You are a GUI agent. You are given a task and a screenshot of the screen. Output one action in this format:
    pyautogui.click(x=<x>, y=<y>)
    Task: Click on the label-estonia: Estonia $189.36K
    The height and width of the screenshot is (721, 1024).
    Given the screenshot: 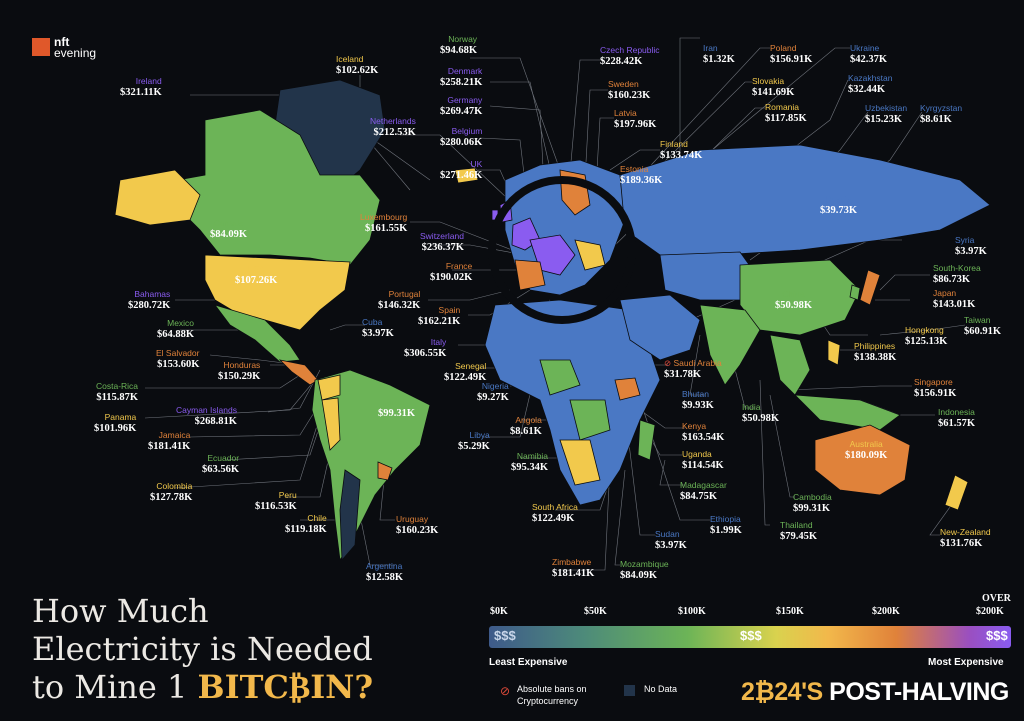 What is the action you would take?
    pyautogui.click(x=641, y=175)
    